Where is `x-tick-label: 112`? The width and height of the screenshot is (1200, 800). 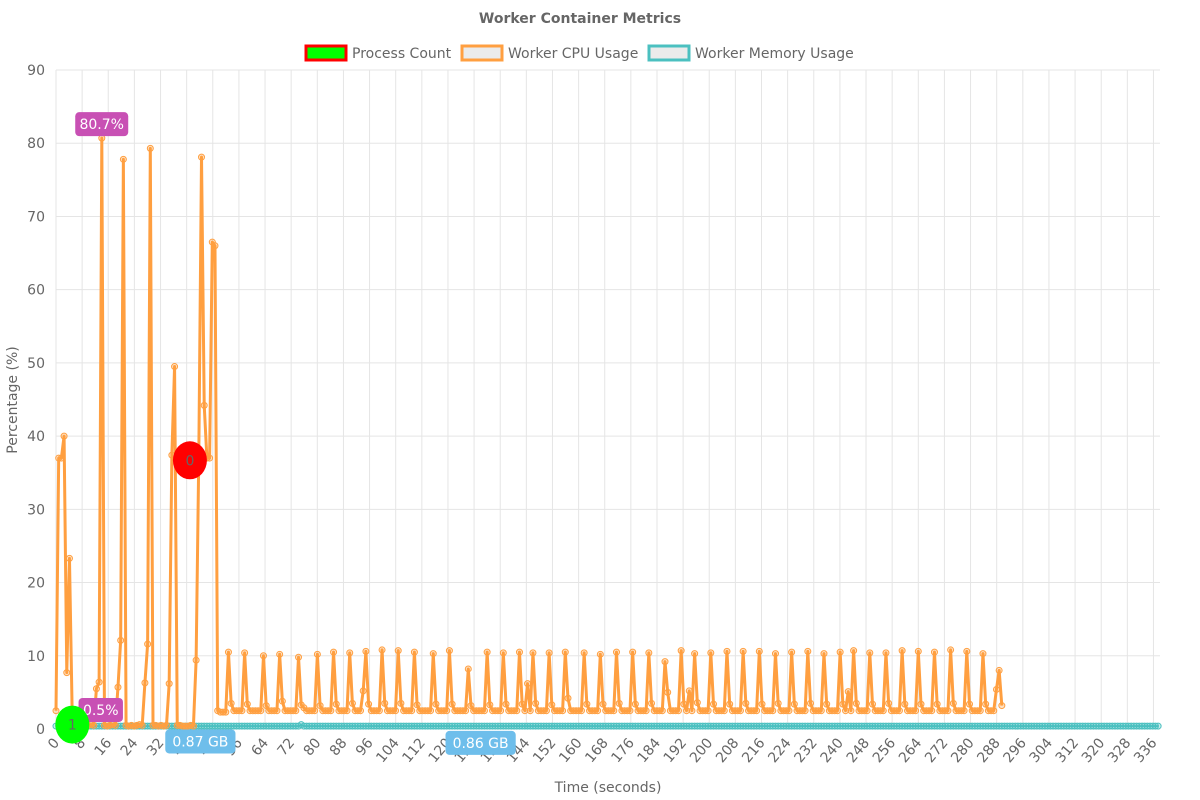
x-tick-label: 112 is located at coordinates (413, 750).